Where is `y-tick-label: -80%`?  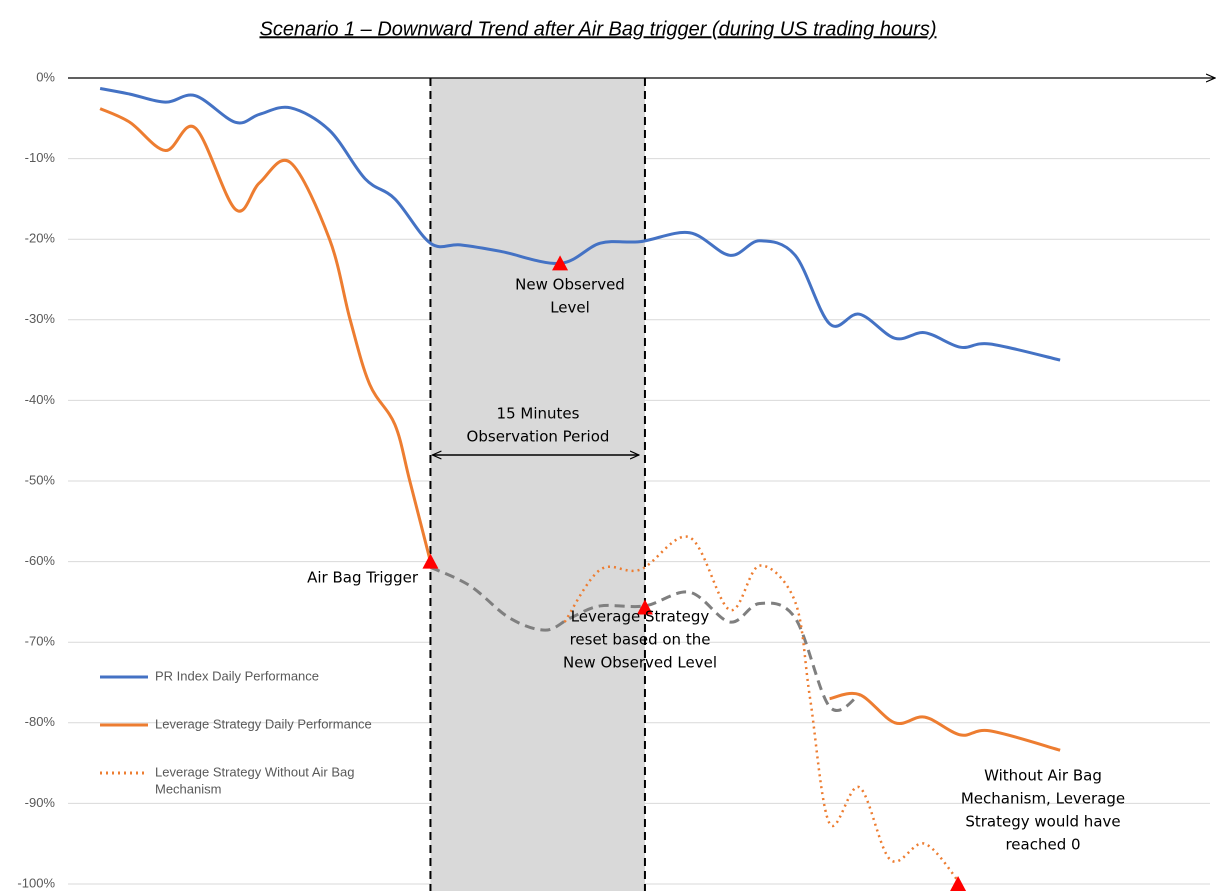 y-tick-label: -80% is located at coordinates (40, 721).